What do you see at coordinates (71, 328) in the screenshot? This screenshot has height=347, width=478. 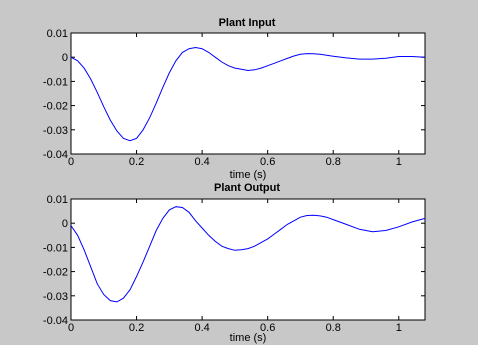 I see `plant-output-xtick-label: 0` at bounding box center [71, 328].